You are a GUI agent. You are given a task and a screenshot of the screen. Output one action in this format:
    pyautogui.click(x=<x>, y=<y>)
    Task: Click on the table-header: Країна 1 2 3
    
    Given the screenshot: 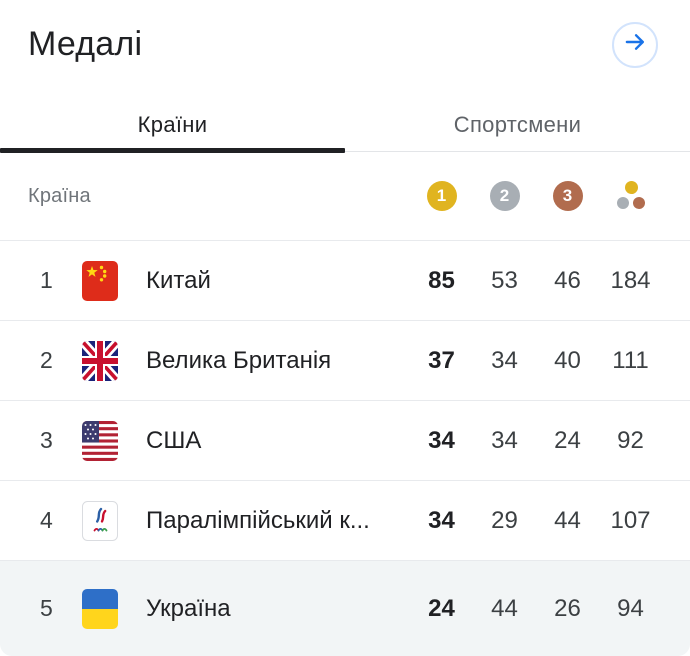 What is the action you would take?
    pyautogui.click(x=345, y=196)
    